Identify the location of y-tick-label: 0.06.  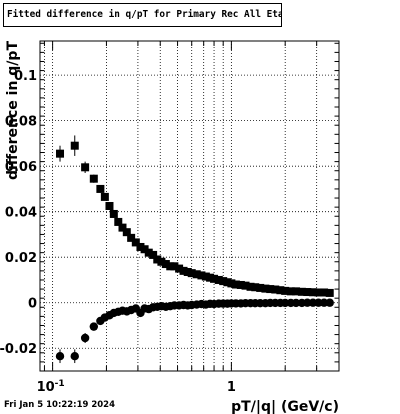
(21, 167).